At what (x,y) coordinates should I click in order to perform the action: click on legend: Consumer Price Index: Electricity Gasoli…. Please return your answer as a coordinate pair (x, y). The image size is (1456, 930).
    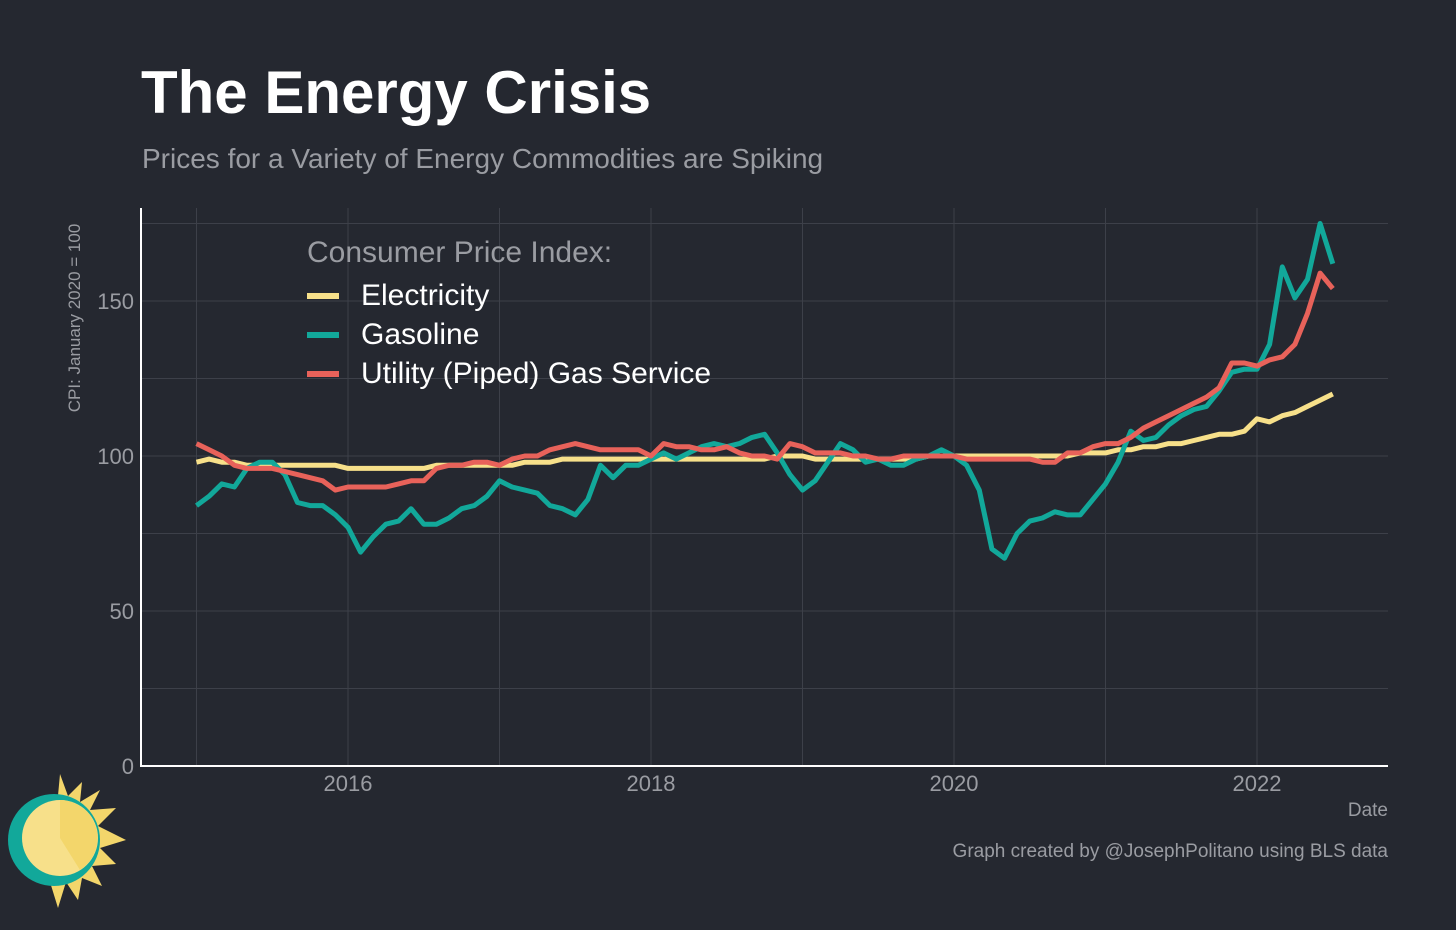
    Looking at the image, I should click on (509, 314).